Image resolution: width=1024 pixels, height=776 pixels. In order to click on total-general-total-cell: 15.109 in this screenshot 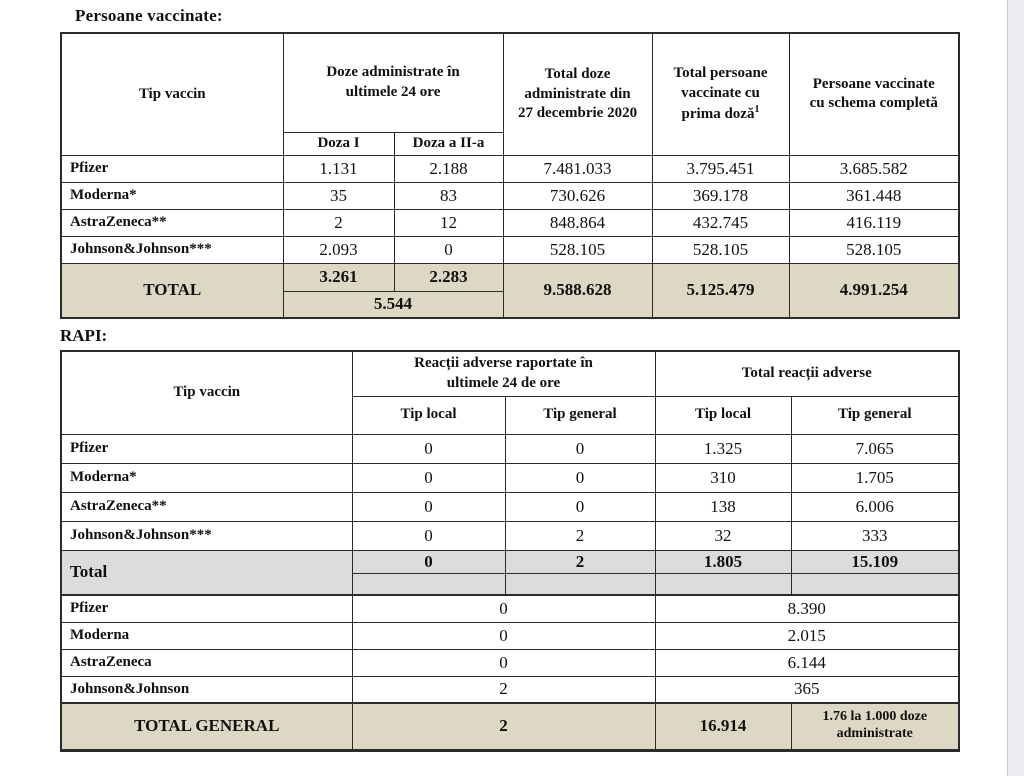, I will do `click(875, 561)`.